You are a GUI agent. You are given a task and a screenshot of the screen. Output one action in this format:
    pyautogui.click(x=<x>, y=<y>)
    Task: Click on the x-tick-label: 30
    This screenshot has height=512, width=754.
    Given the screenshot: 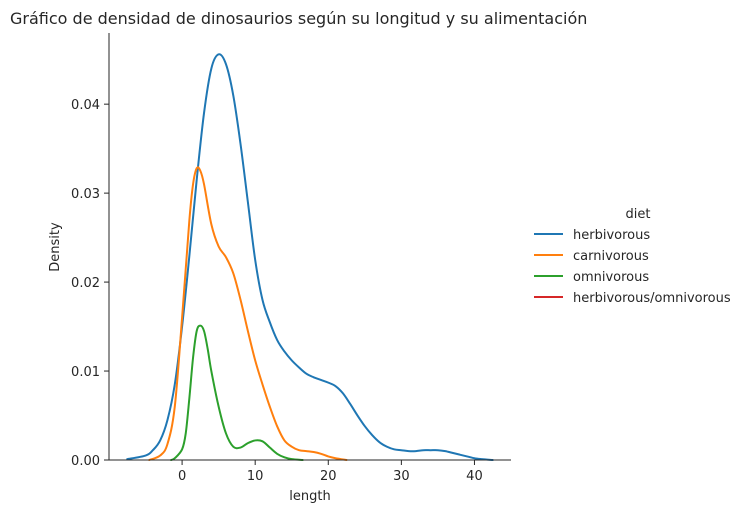 What is the action you would take?
    pyautogui.click(x=401, y=476)
    